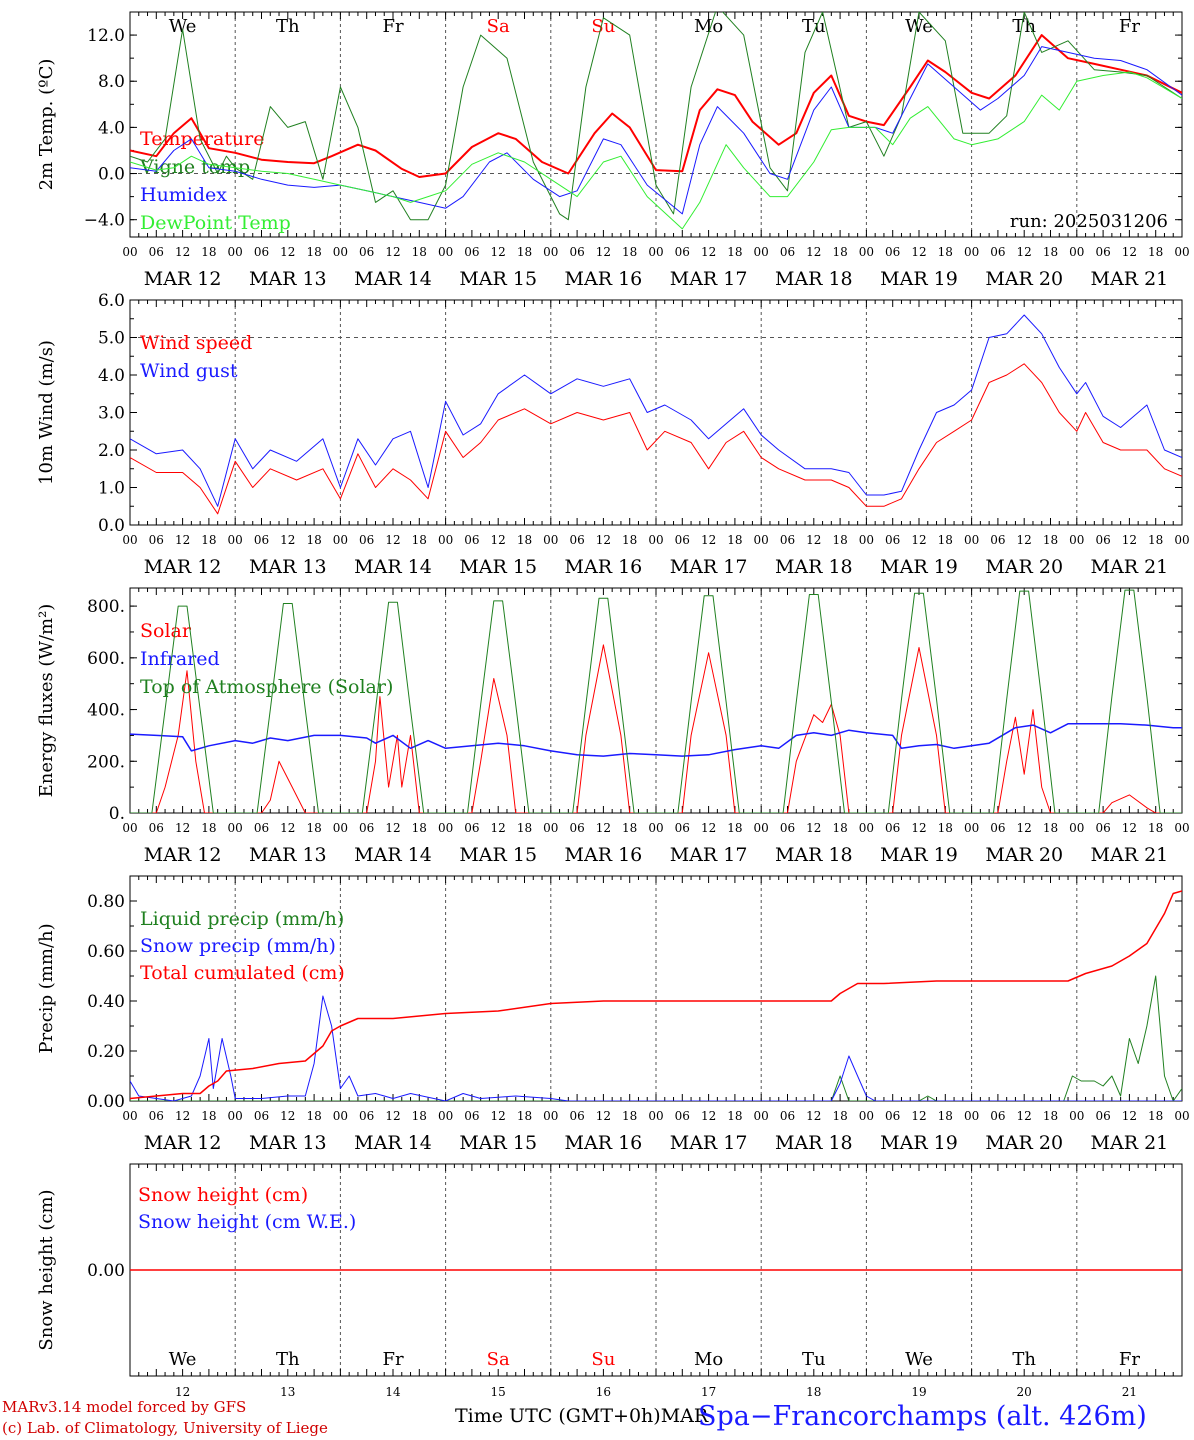 The height and width of the screenshot is (1440, 1194). What do you see at coordinates (498, 1392) in the screenshot?
I see `day-number-label: 15` at bounding box center [498, 1392].